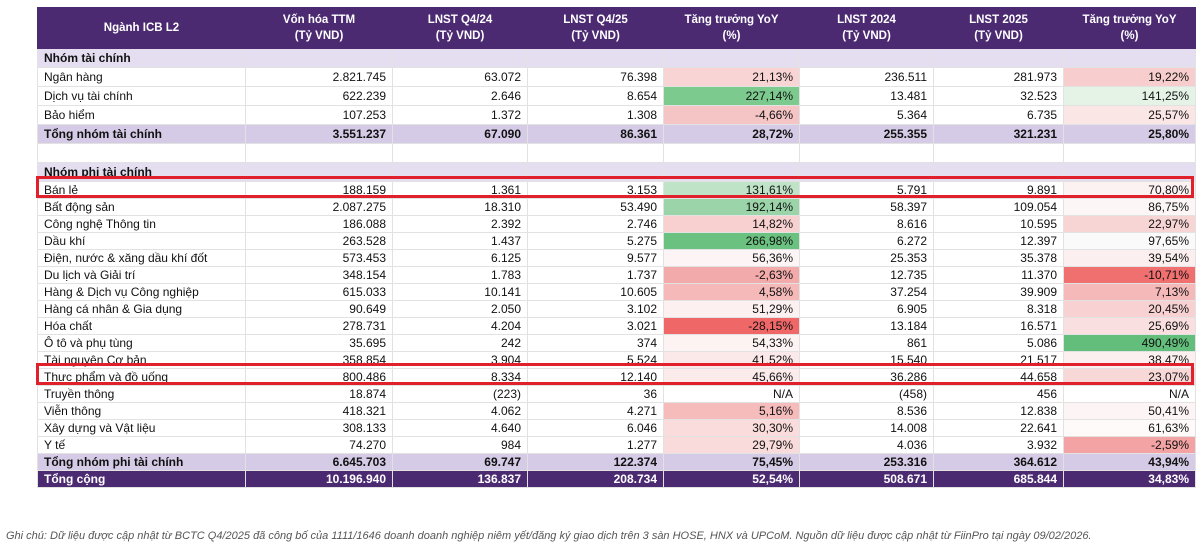 Image resolution: width=1200 pixels, height=551 pixels. I want to click on row-label: Dịch vụ tài chính, so click(141, 96).